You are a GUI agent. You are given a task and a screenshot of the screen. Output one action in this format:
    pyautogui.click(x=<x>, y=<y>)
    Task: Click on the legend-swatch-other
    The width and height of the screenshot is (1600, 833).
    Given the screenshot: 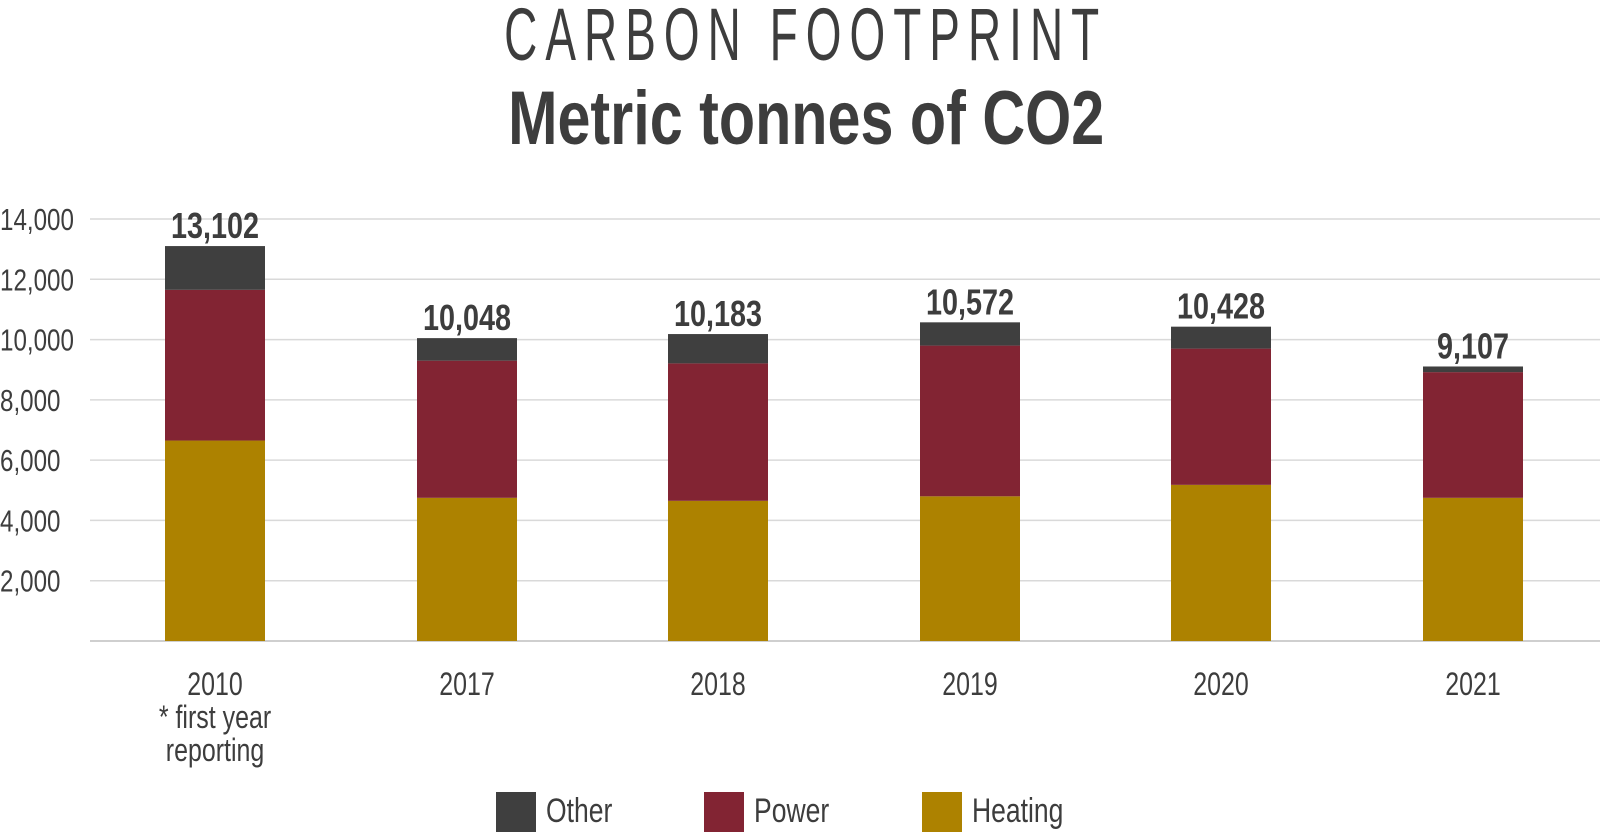 What is the action you would take?
    pyautogui.click(x=516, y=812)
    